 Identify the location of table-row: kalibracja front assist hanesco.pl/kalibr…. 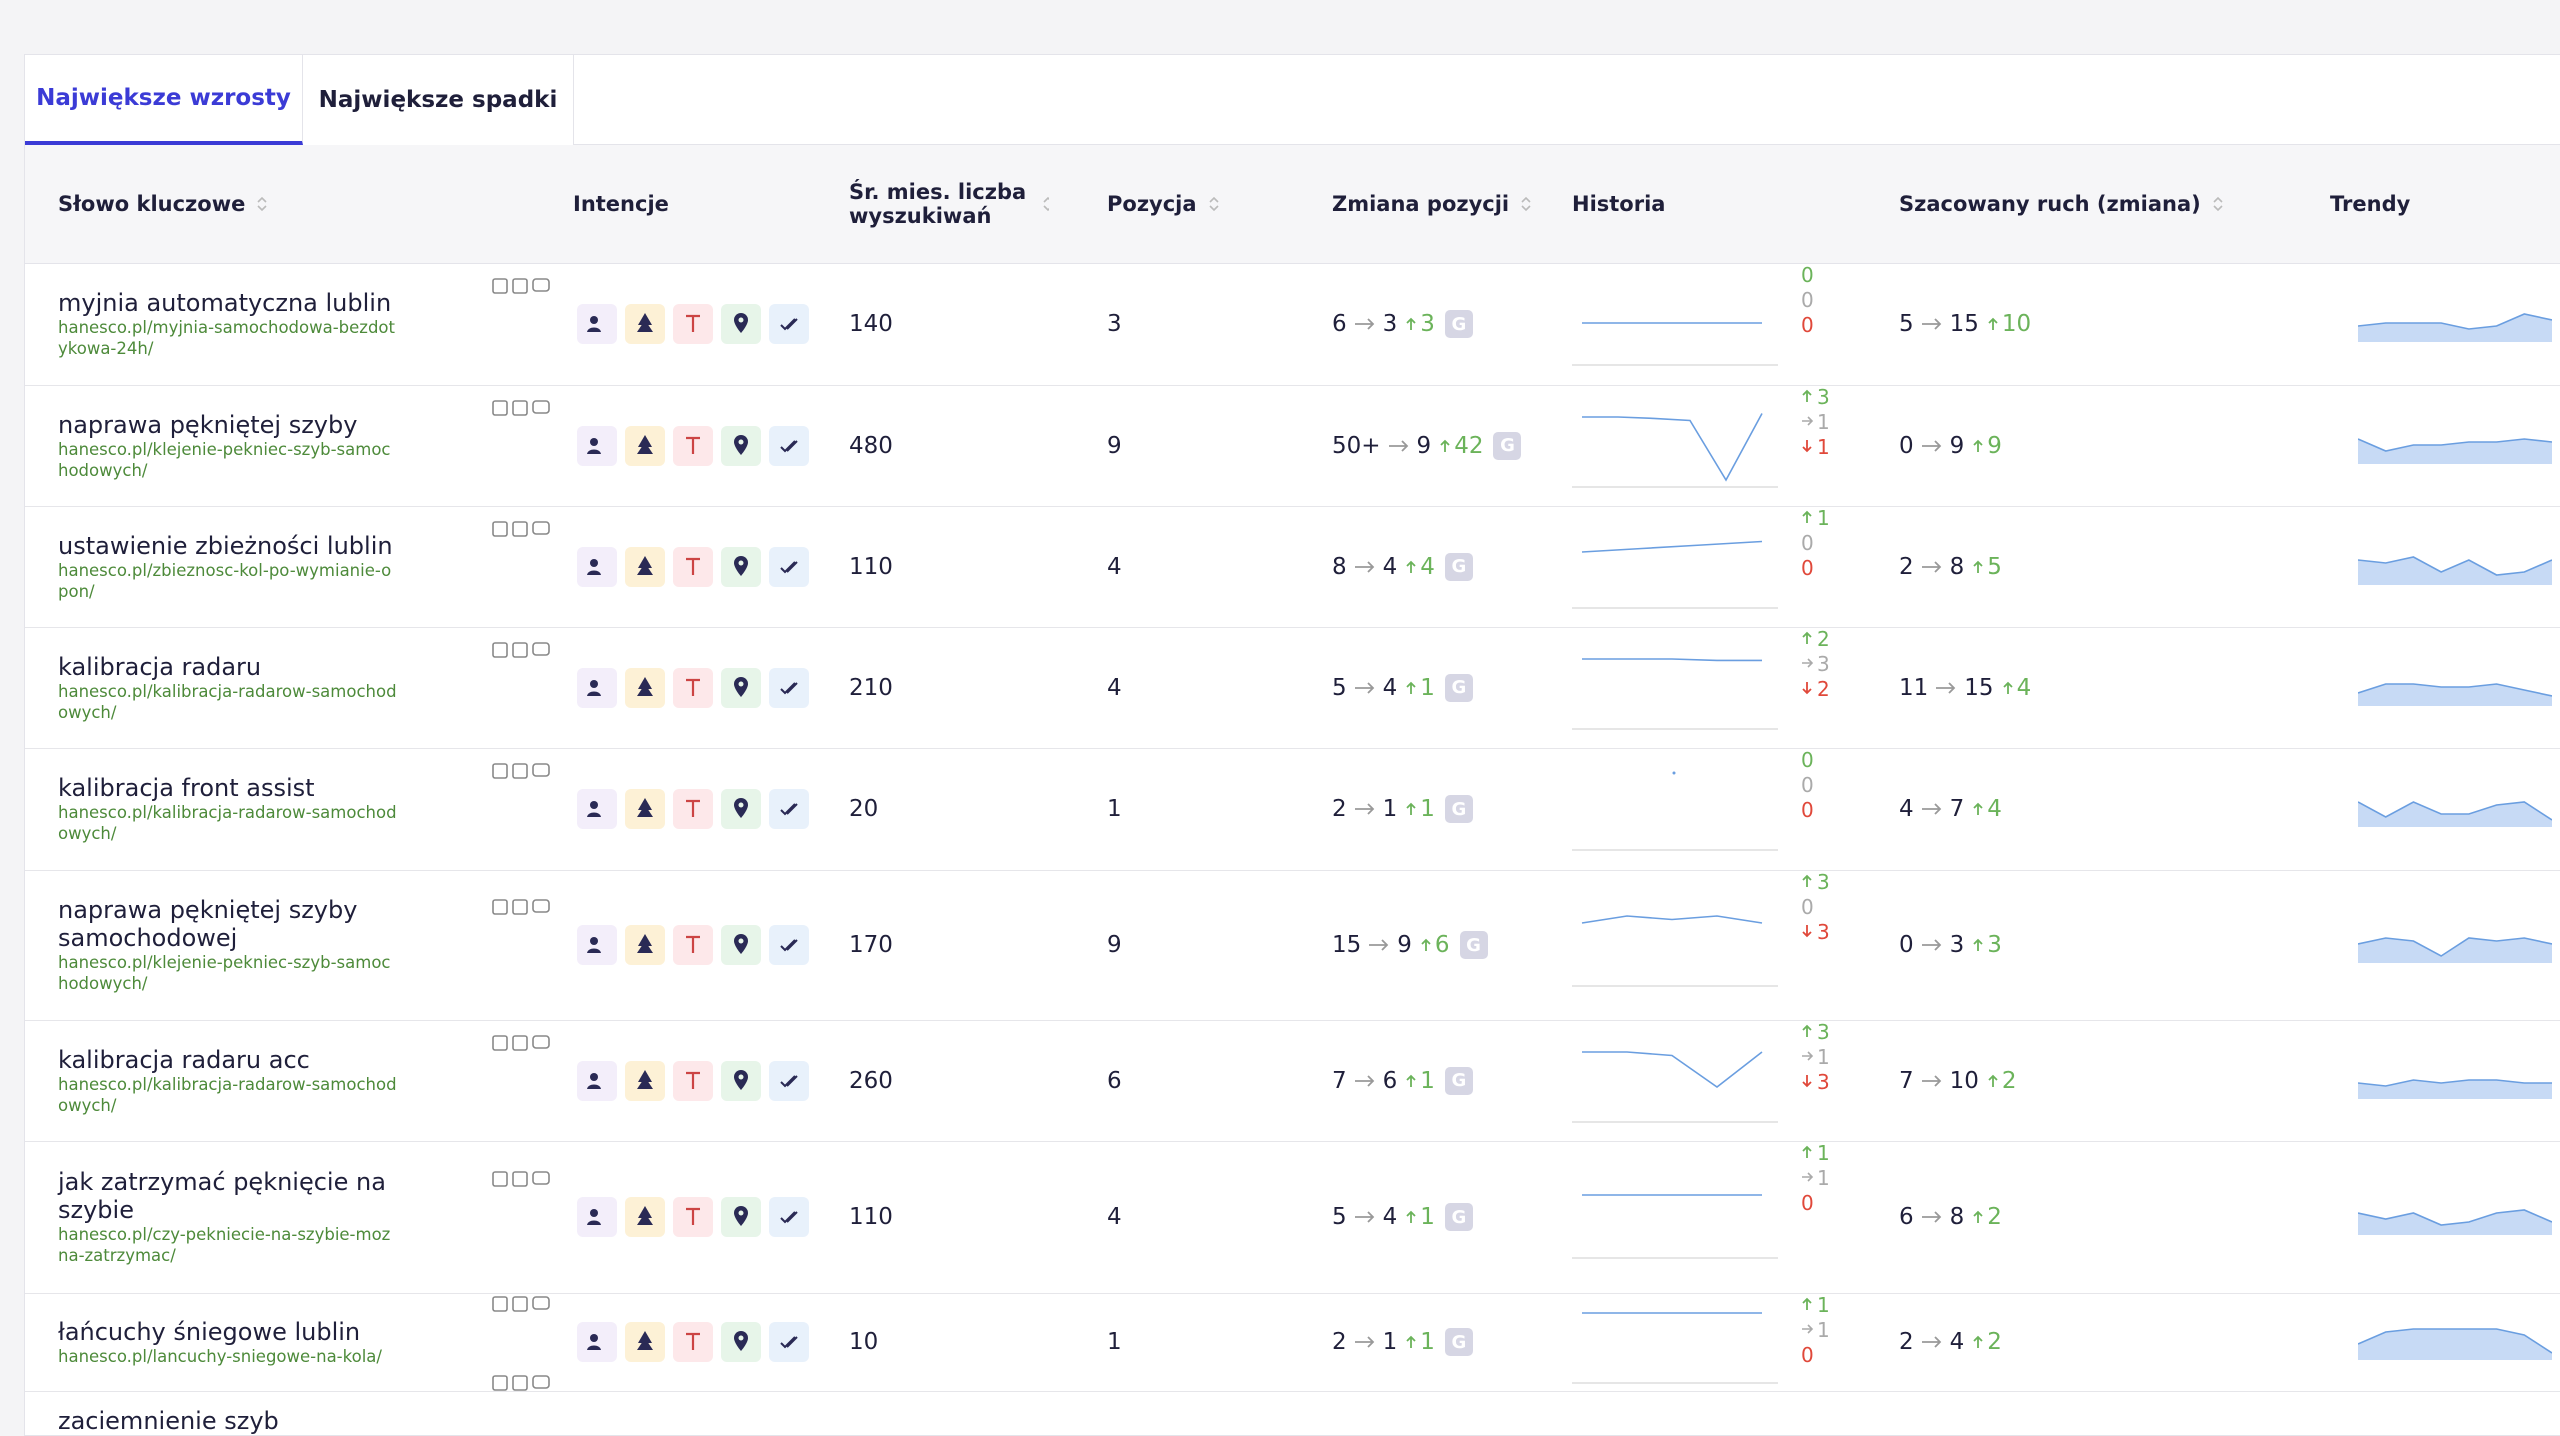
(1292, 809).